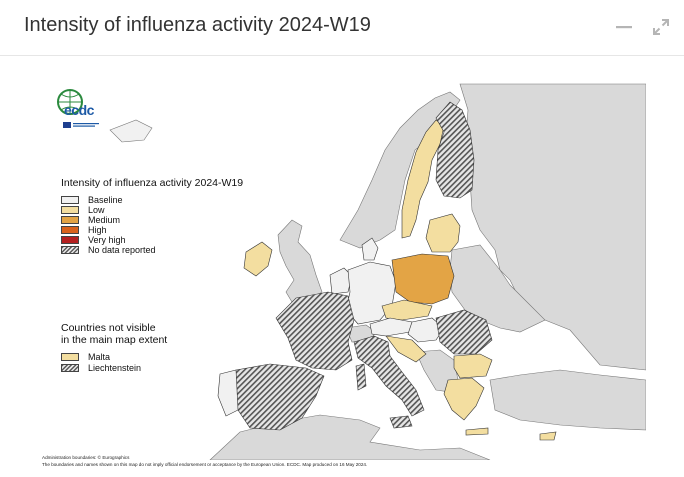 This screenshot has width=684, height=477. I want to click on ecdc-logo-text: ecdc, so click(79, 110).